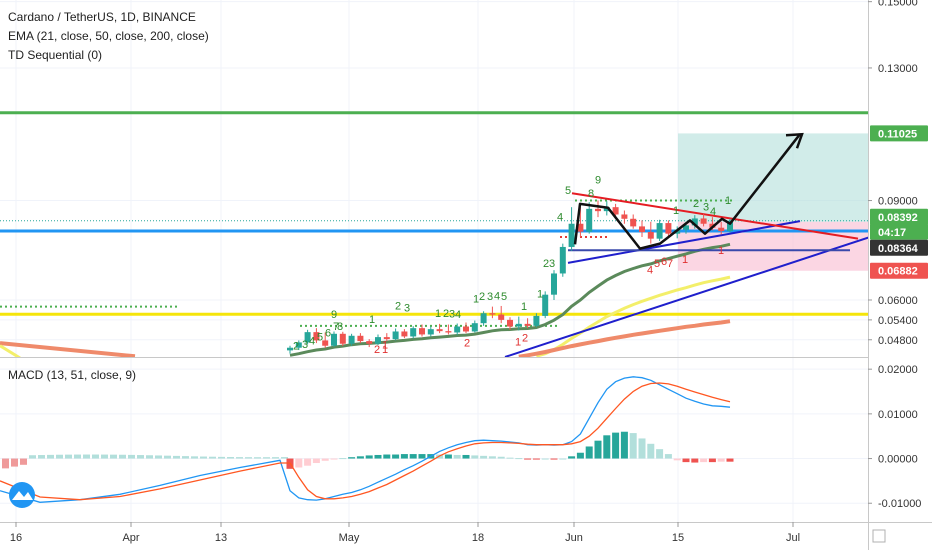 The image size is (932, 550). What do you see at coordinates (650, 270) in the screenshot?
I see `td-count-red: 4` at bounding box center [650, 270].